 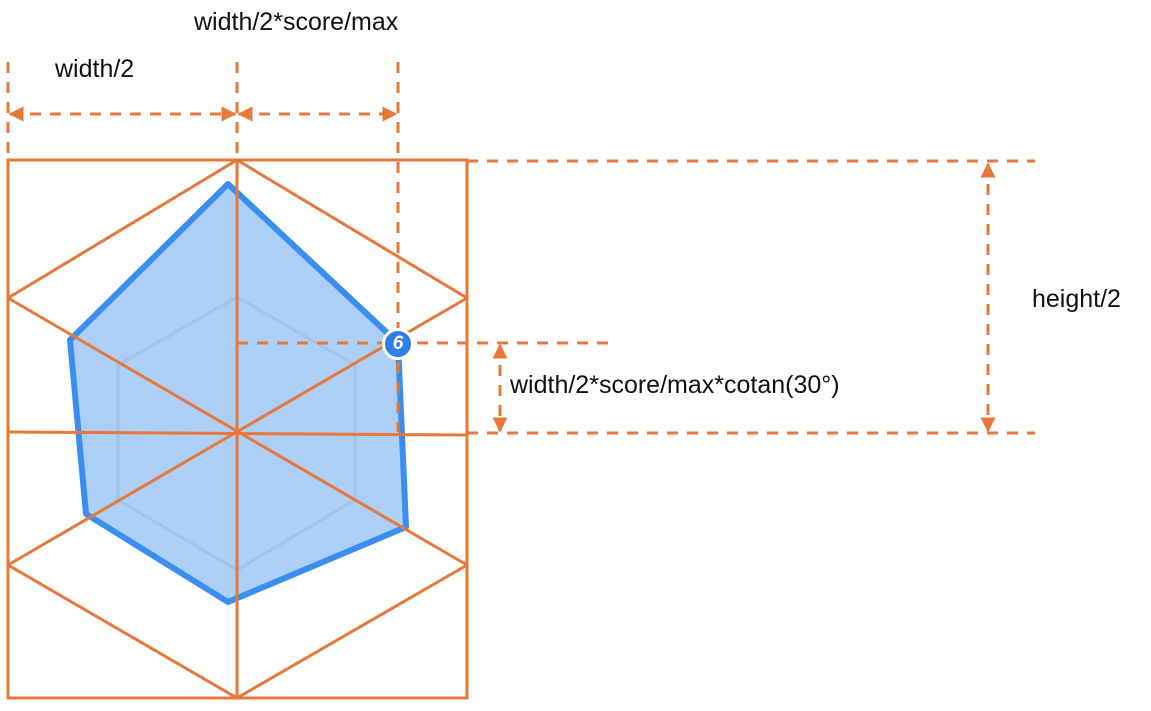 What do you see at coordinates (95, 69) in the screenshot?
I see `label-half-width: width/2` at bounding box center [95, 69].